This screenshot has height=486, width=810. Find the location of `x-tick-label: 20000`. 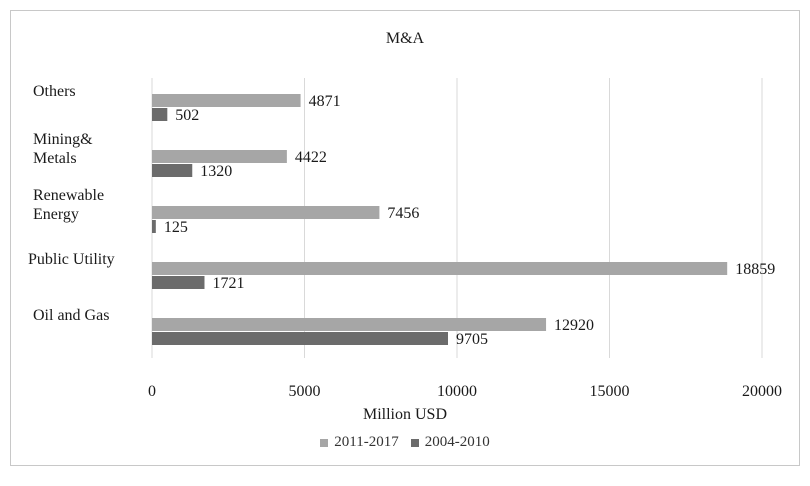

x-tick-label: 20000 is located at coordinates (762, 391).